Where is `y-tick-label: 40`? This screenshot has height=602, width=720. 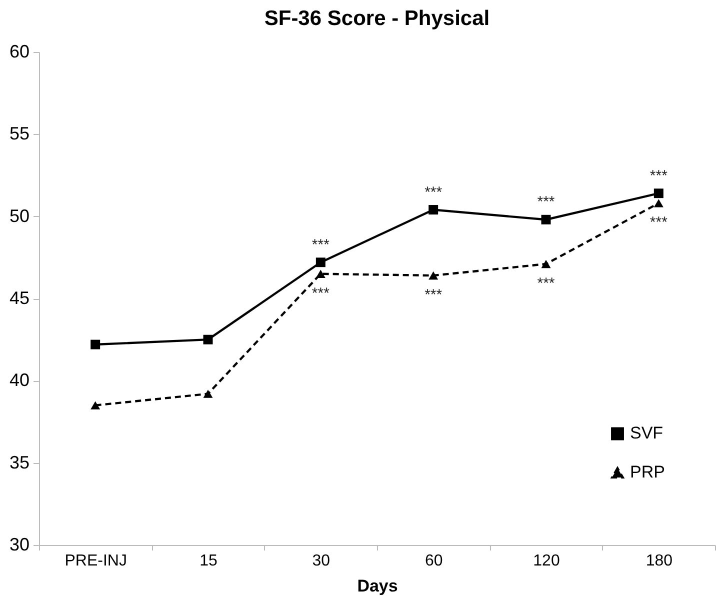 y-tick-label: 40 is located at coordinates (19, 380).